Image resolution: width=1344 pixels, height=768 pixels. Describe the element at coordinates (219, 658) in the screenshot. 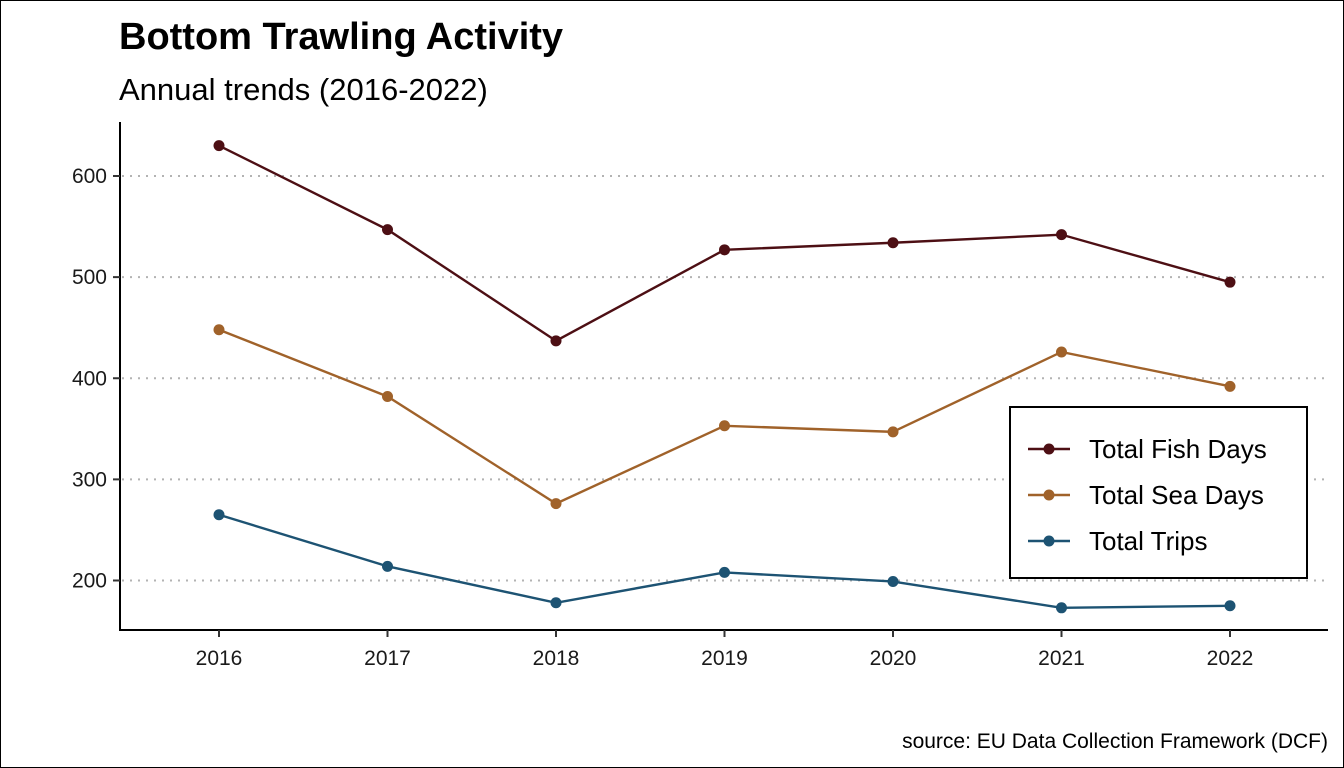

I see `x-tick-label: 2016` at that location.